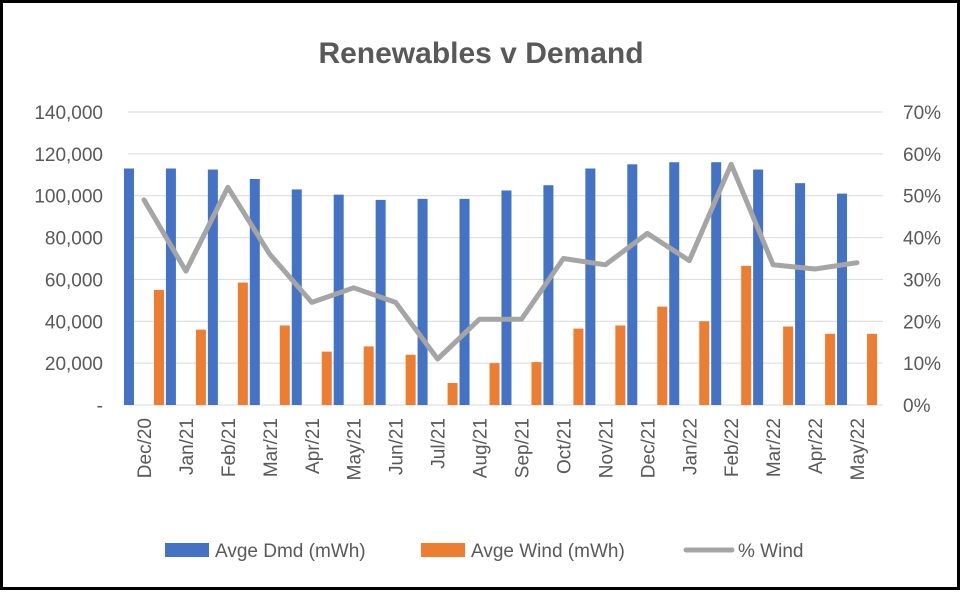 Image resolution: width=960 pixels, height=593 pixels. I want to click on left-tick-label: 60,000, so click(74, 280).